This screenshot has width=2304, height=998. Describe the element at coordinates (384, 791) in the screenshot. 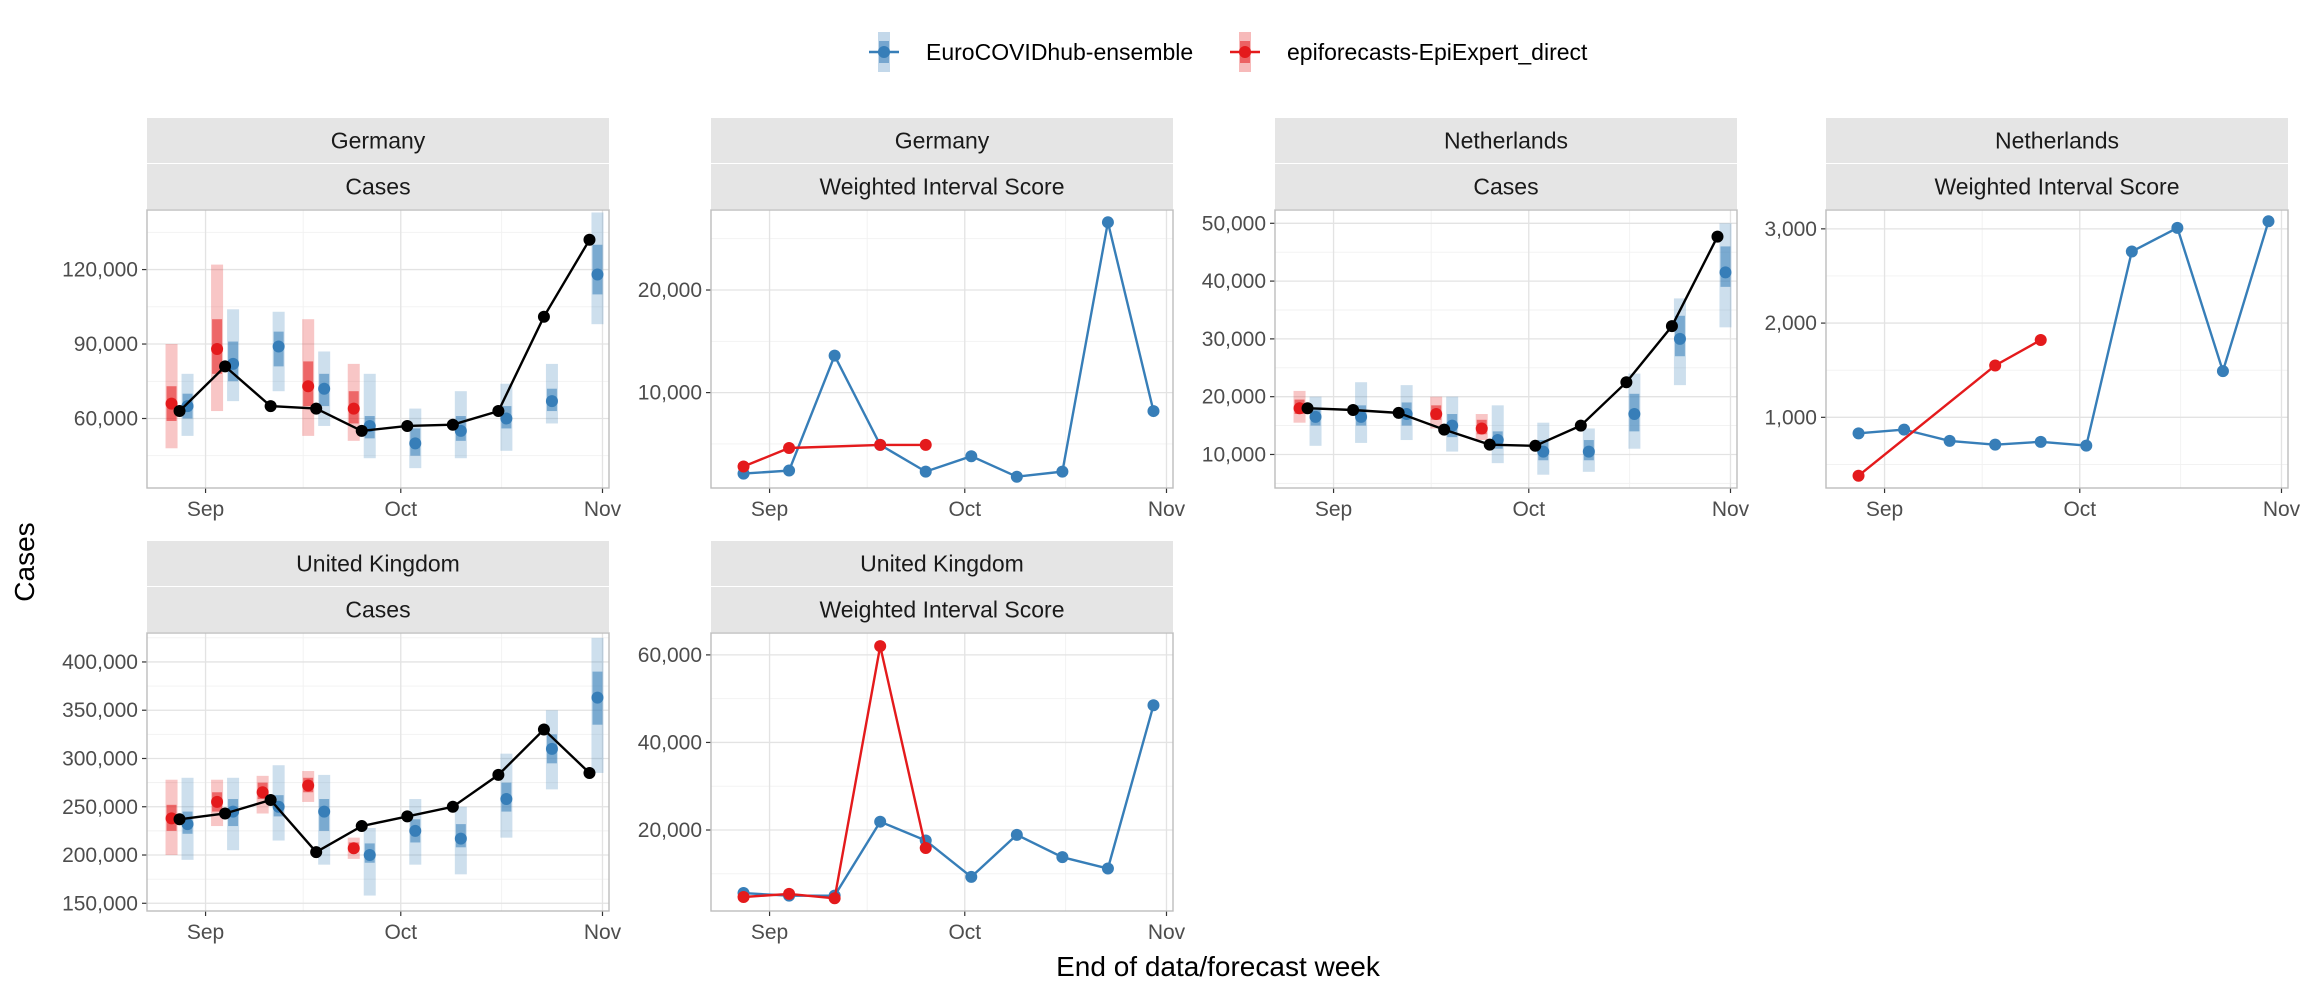

I see `observed-series` at that location.